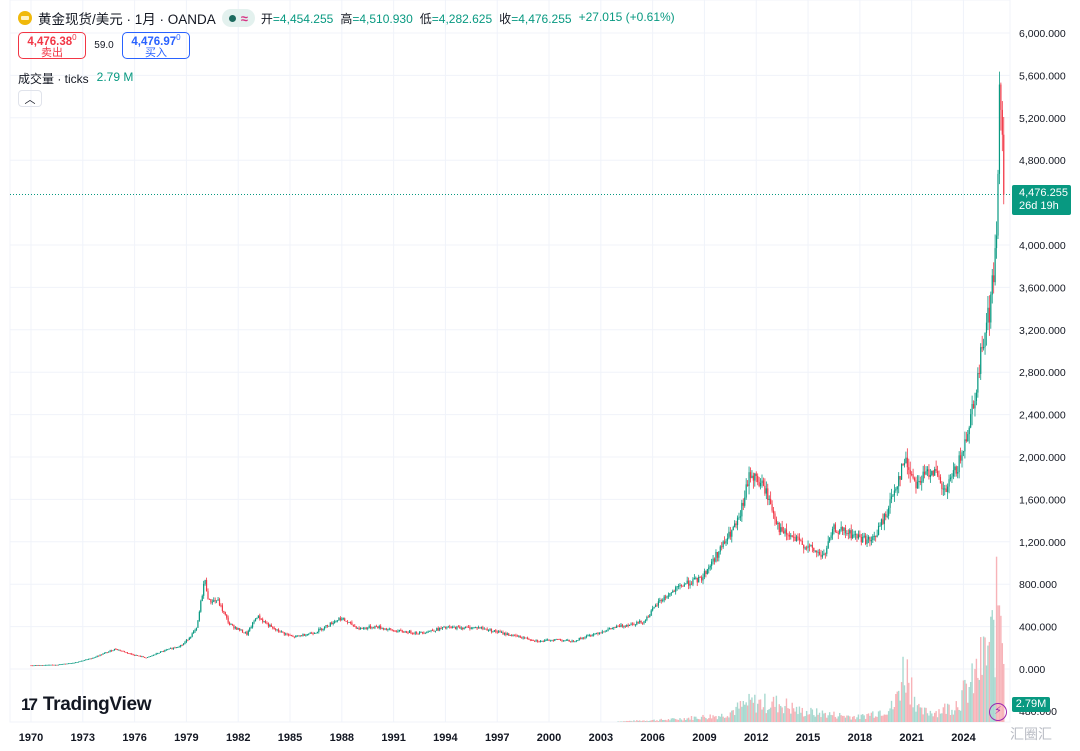 The height and width of the screenshot is (751, 1080). Describe the element at coordinates (238, 18) in the screenshot. I see `market-status-pill: ≈` at that location.